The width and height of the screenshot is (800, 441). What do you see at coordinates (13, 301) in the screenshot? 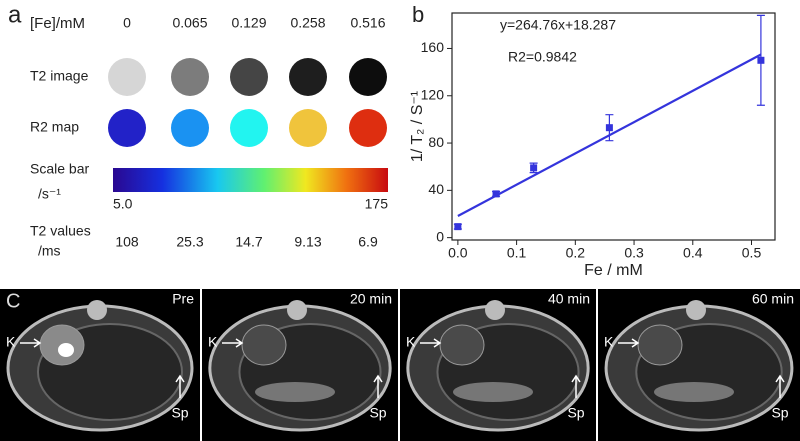
I see `panel-label: C` at bounding box center [13, 301].